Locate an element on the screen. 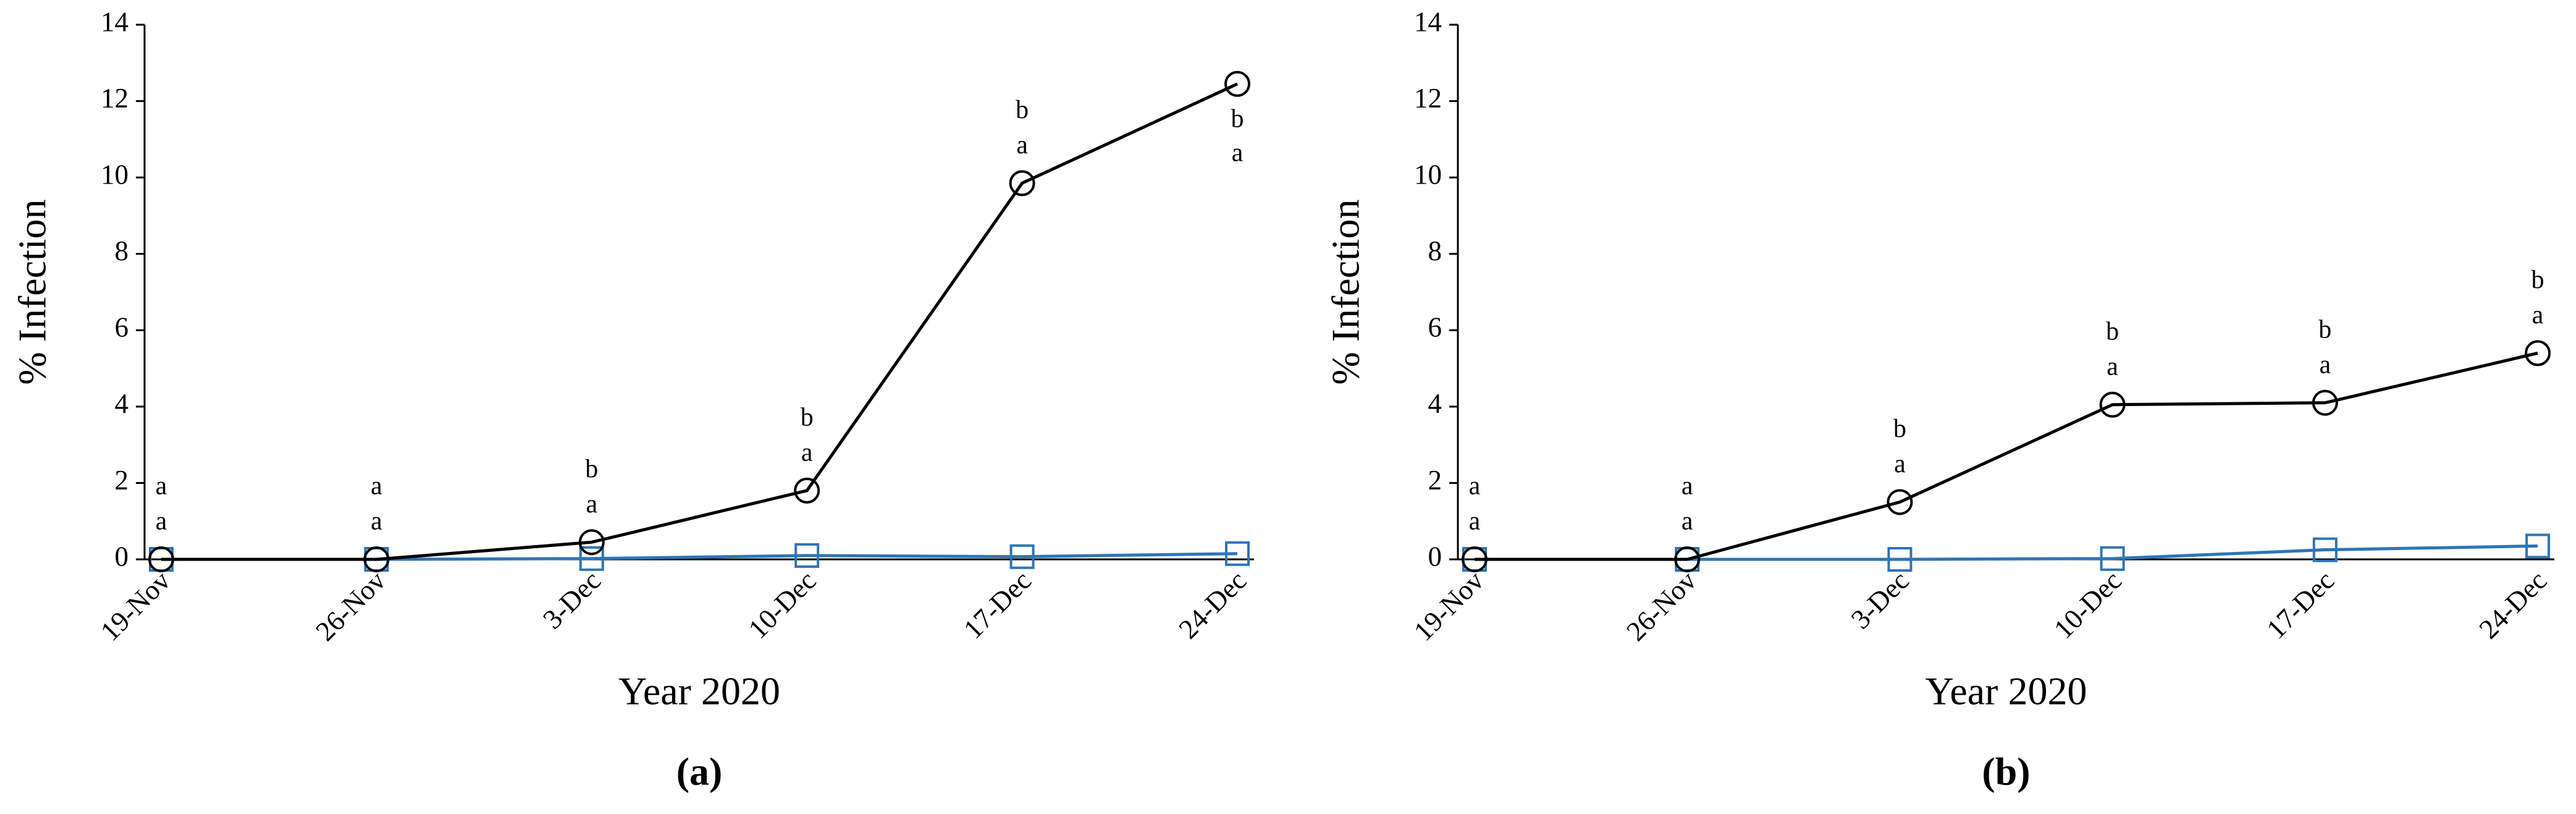 Image resolution: width=2576 pixels, height=814 pixels. panel-label: (b) is located at coordinates (2006, 772).